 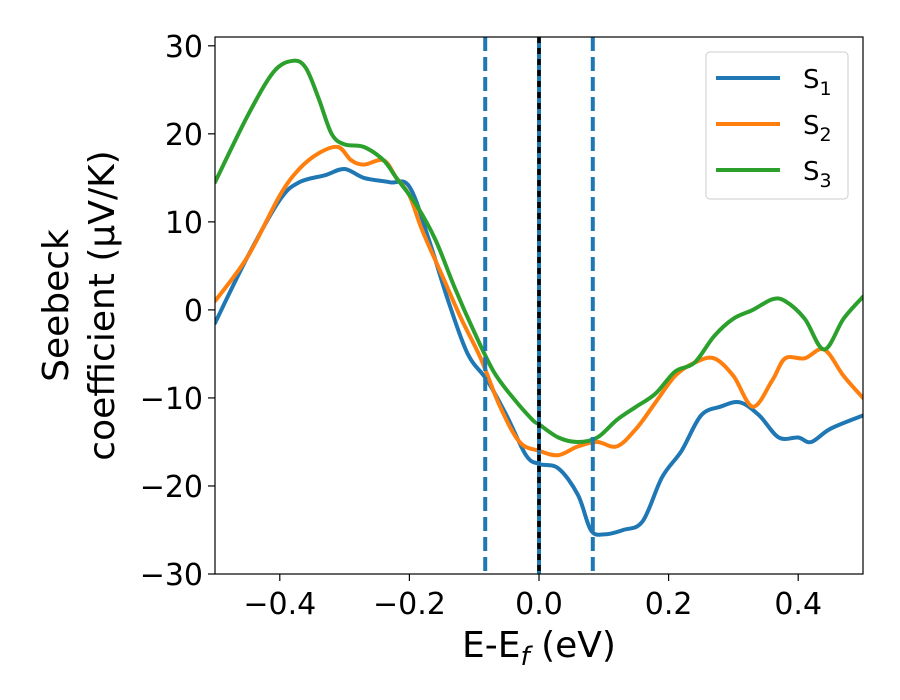 I want to click on y-axis-label: Seebeck coefficient (μV/K), so click(x=79, y=305).